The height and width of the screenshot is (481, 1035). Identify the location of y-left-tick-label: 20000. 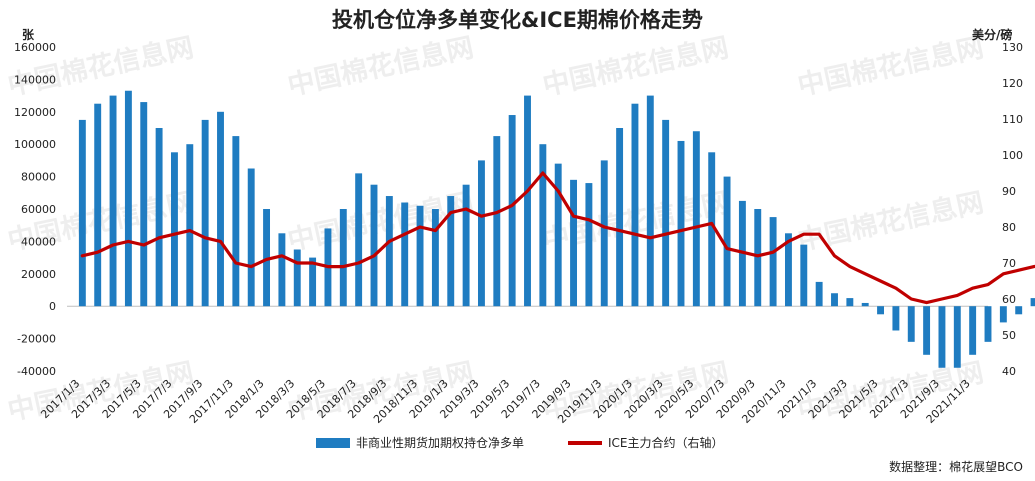
(38, 274).